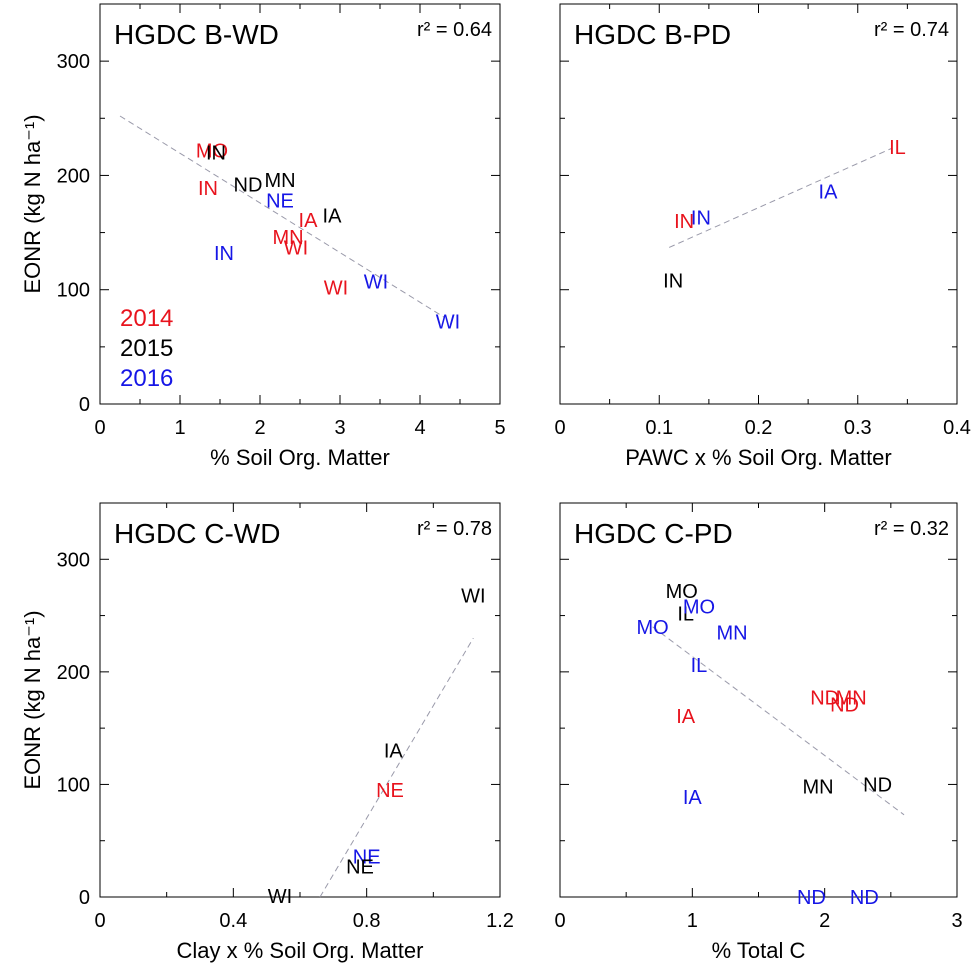  What do you see at coordinates (196, 34) in the screenshot?
I see `panel-title: HGDC B-WD` at bounding box center [196, 34].